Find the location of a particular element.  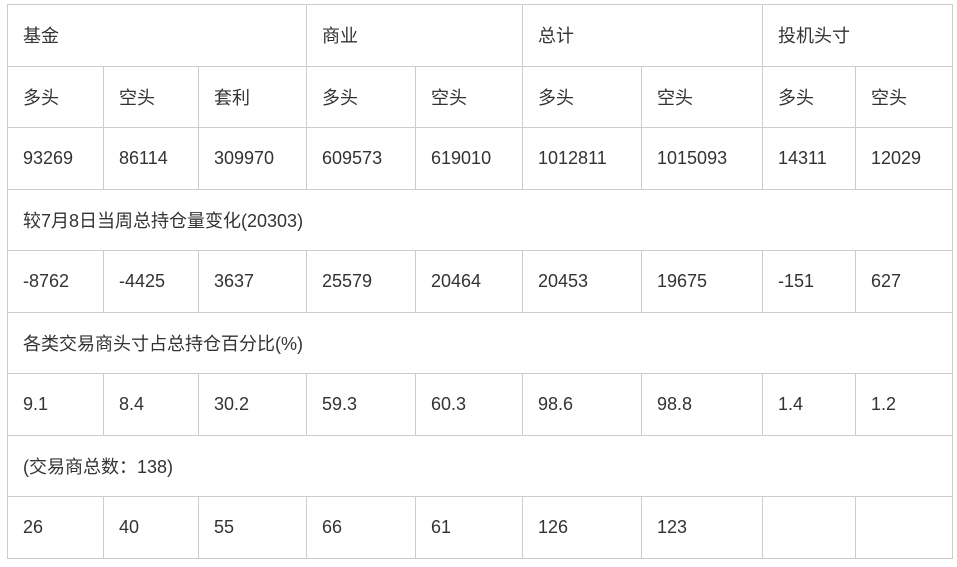

sub-header-row: 多头 空头 套利 多头 空头 多头 空头 多头 空头 is located at coordinates (480, 96).